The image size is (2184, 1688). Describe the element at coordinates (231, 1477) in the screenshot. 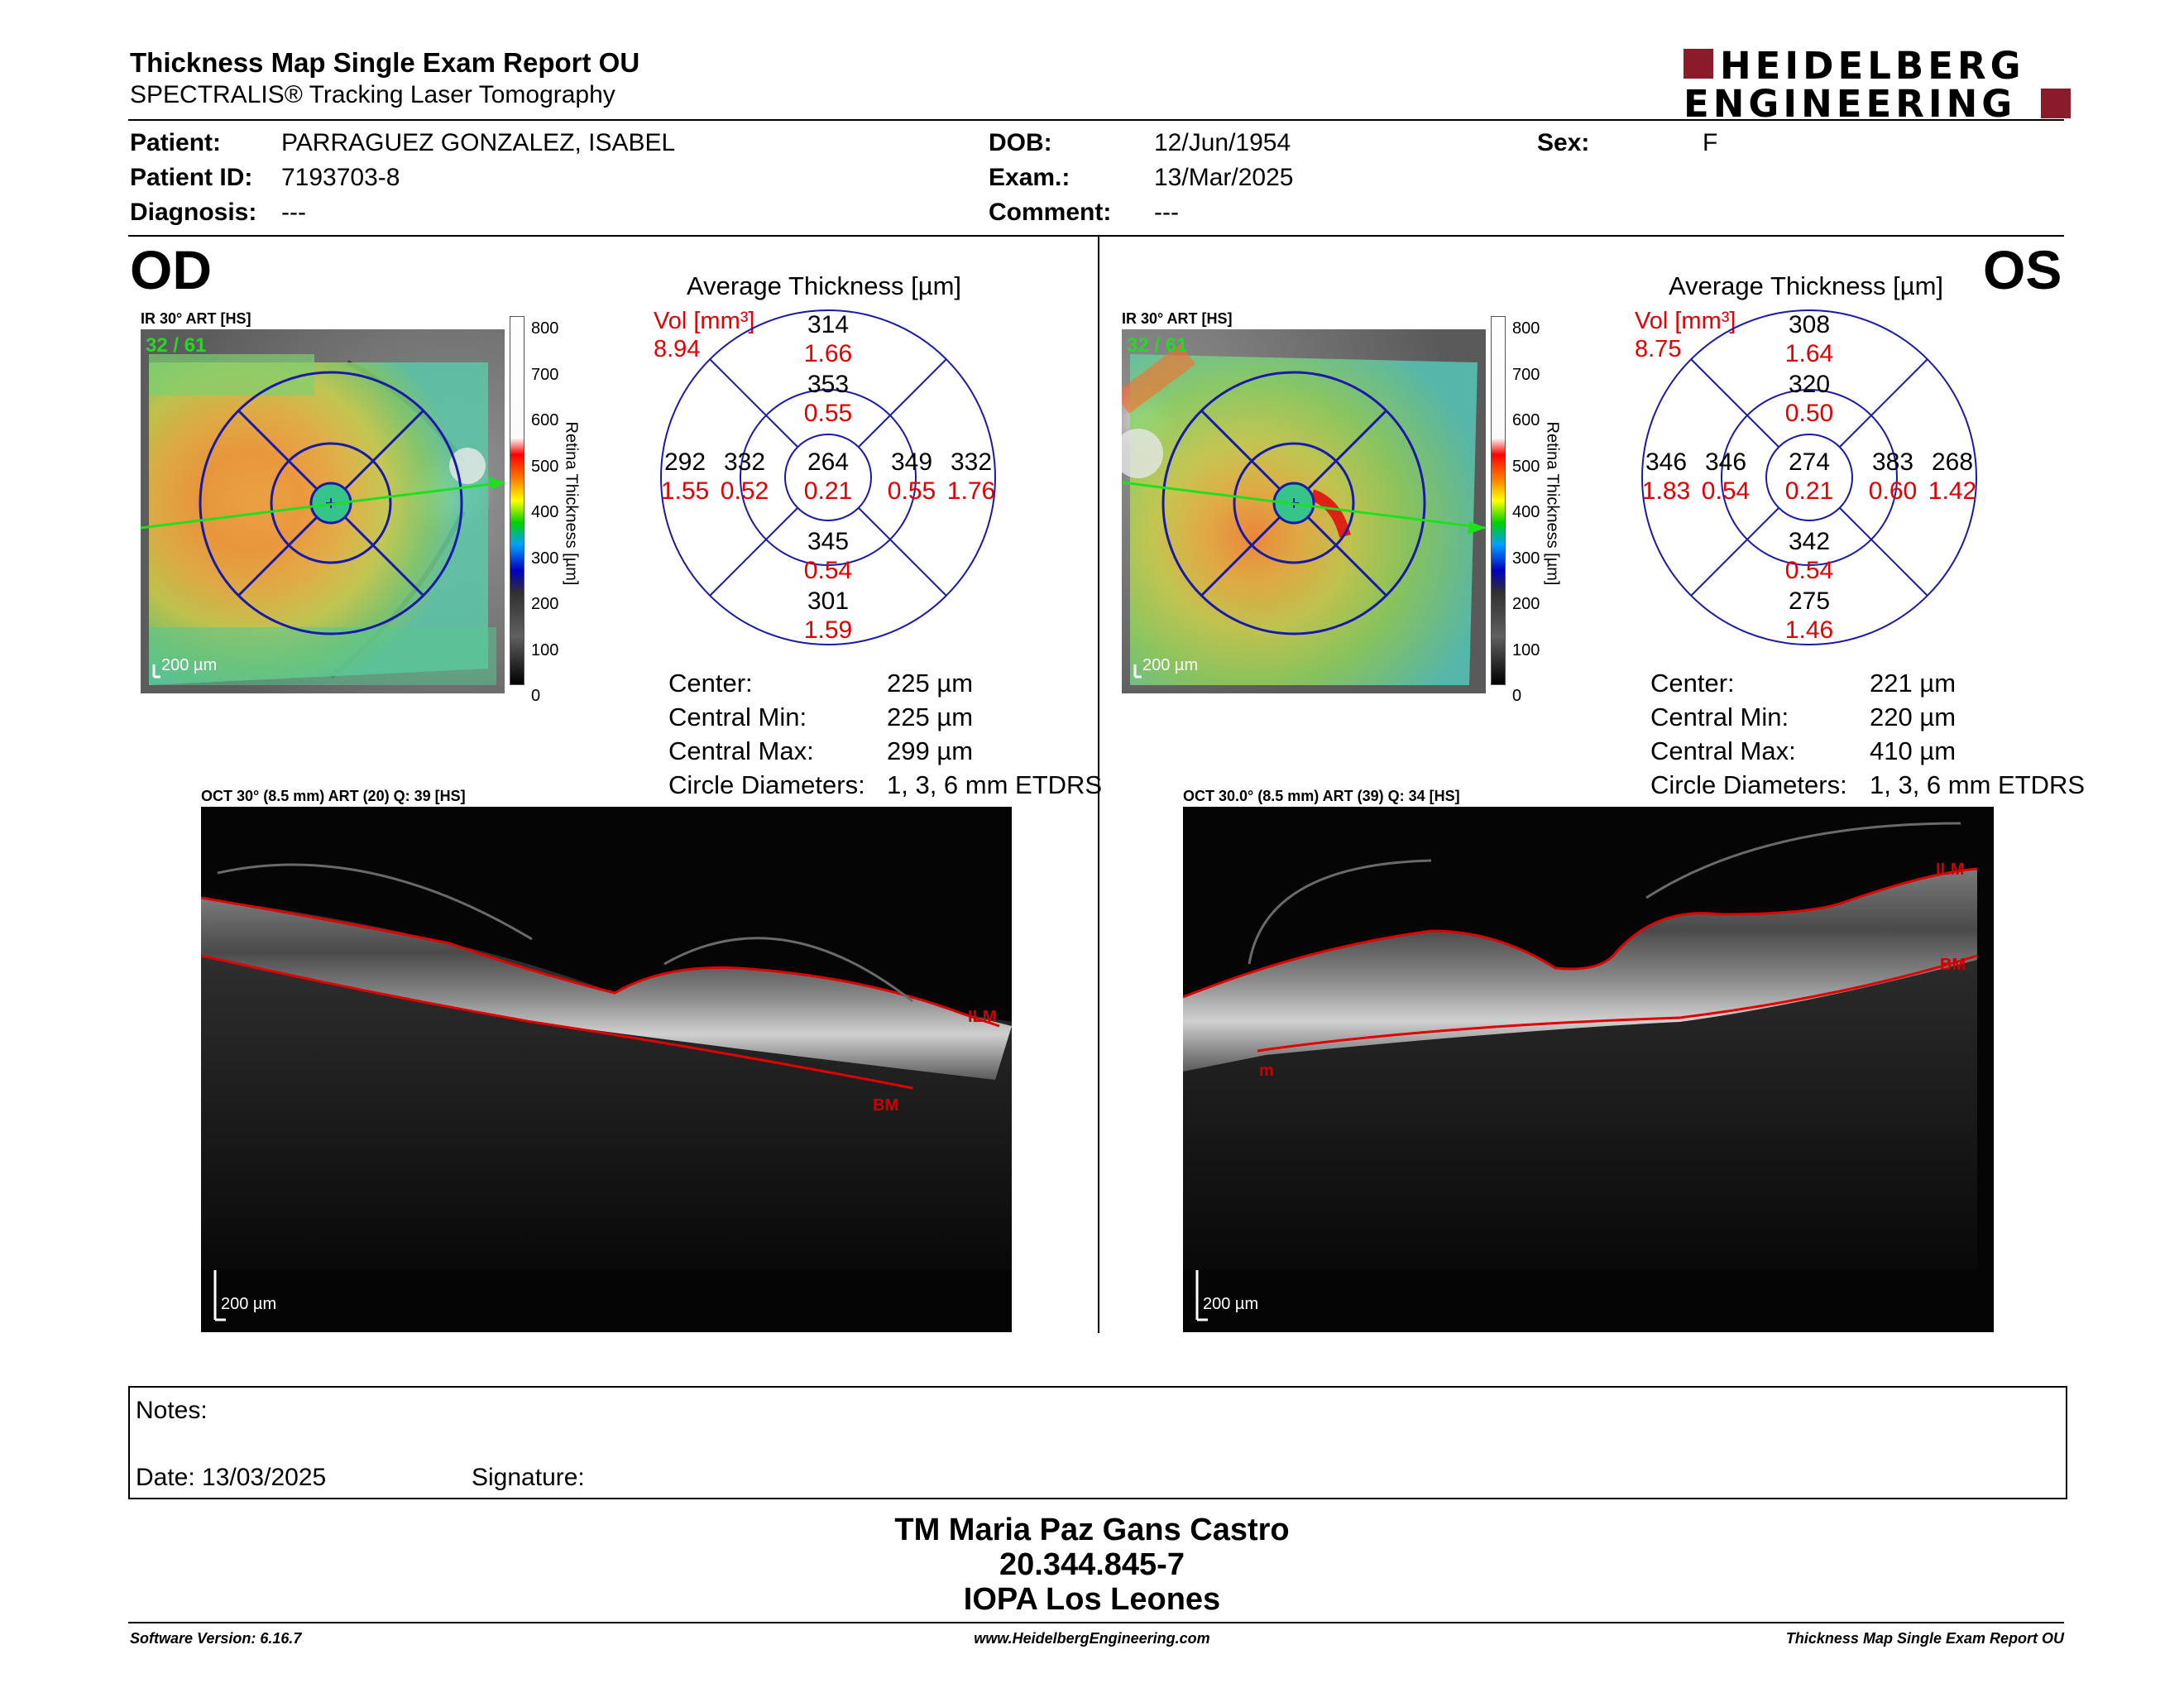

I see `notes-date: Date: 13/03/2025` at that location.